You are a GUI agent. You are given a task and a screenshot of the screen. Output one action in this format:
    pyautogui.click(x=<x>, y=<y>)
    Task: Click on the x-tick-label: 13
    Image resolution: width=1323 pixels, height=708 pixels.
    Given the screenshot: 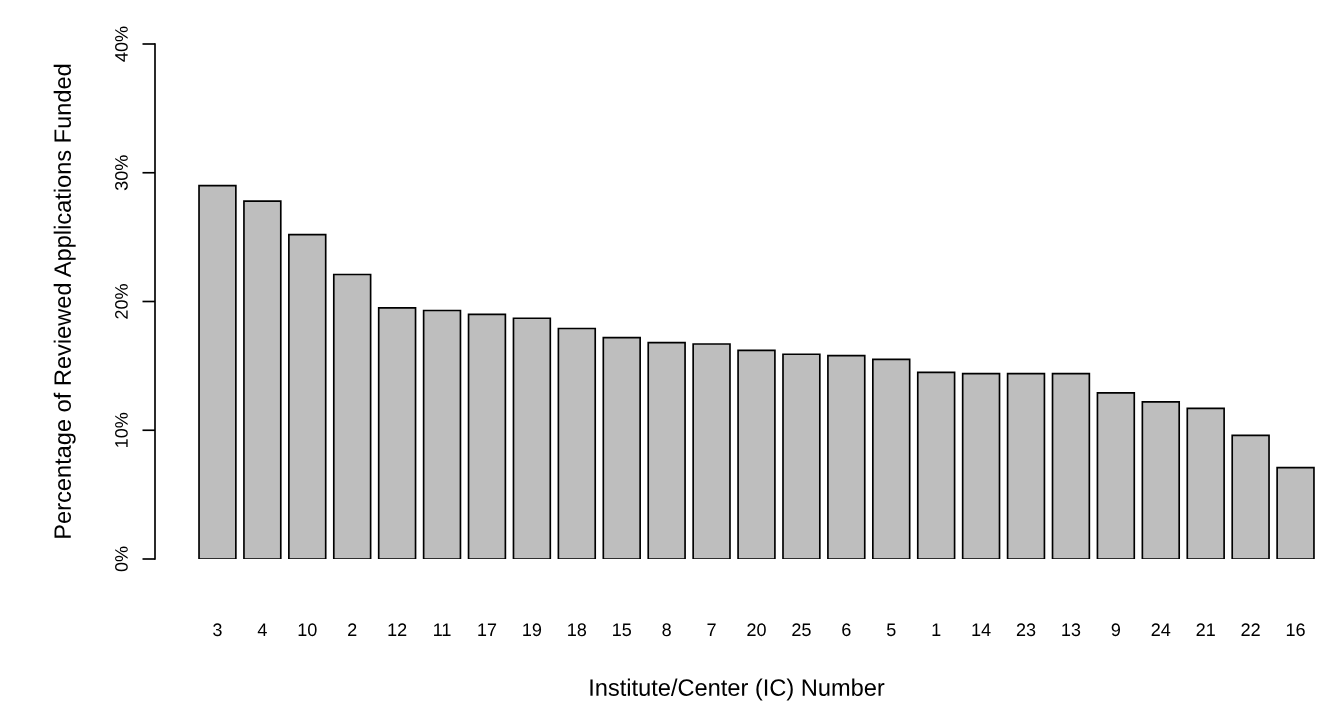 What is the action you would take?
    pyautogui.click(x=1071, y=630)
    